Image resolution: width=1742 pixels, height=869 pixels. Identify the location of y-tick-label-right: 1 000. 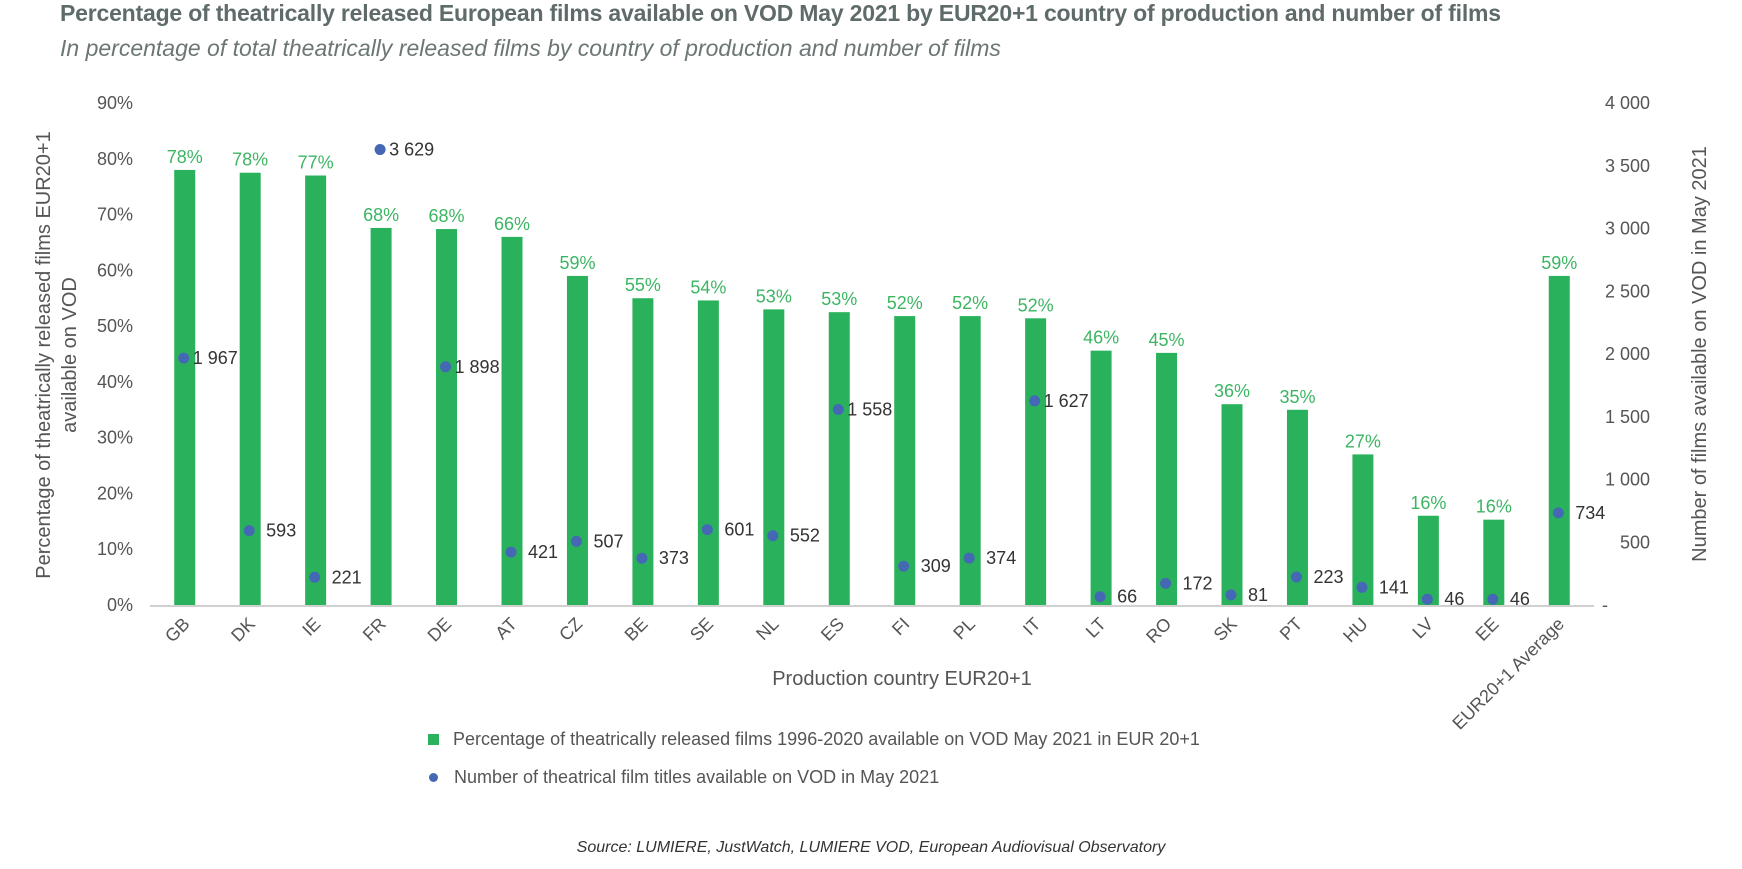
(1627, 480).